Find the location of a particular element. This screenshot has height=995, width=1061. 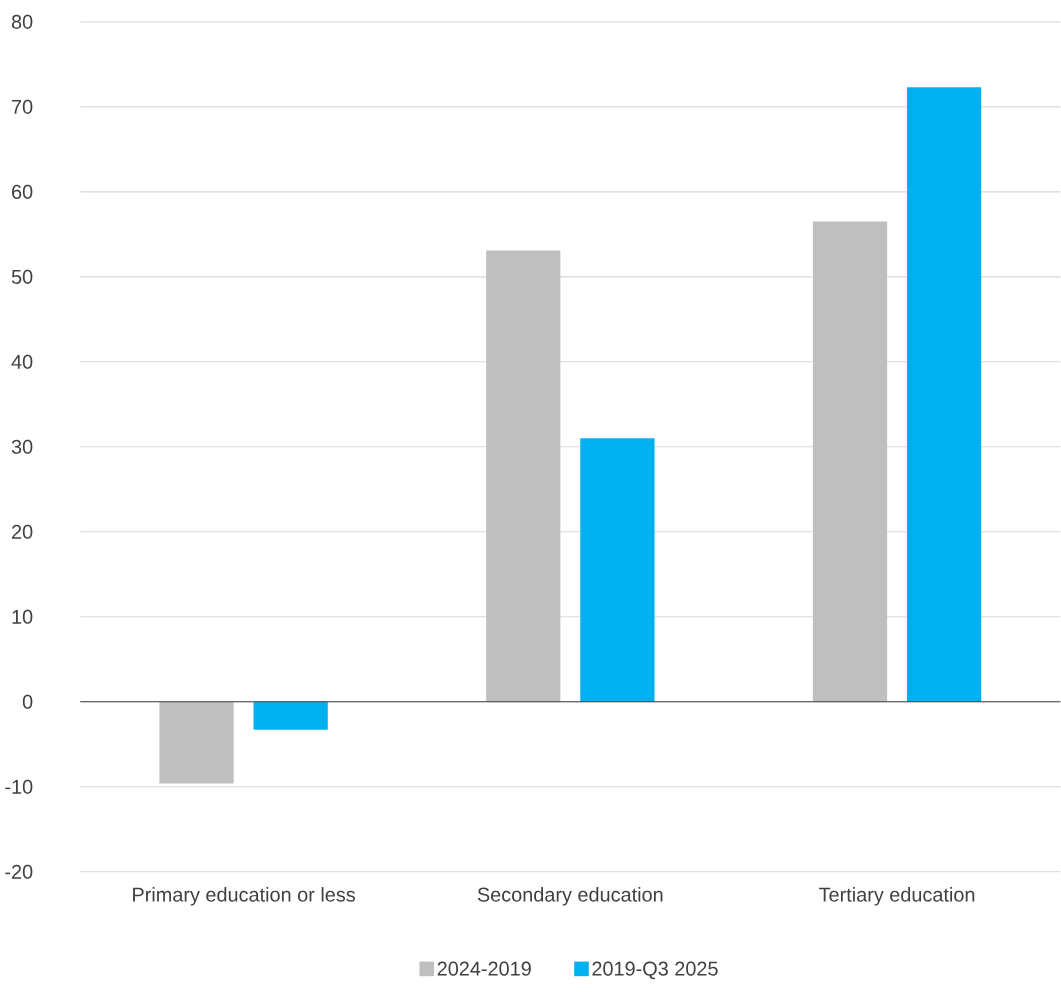

y-tick-label: 30 is located at coordinates (22, 446).